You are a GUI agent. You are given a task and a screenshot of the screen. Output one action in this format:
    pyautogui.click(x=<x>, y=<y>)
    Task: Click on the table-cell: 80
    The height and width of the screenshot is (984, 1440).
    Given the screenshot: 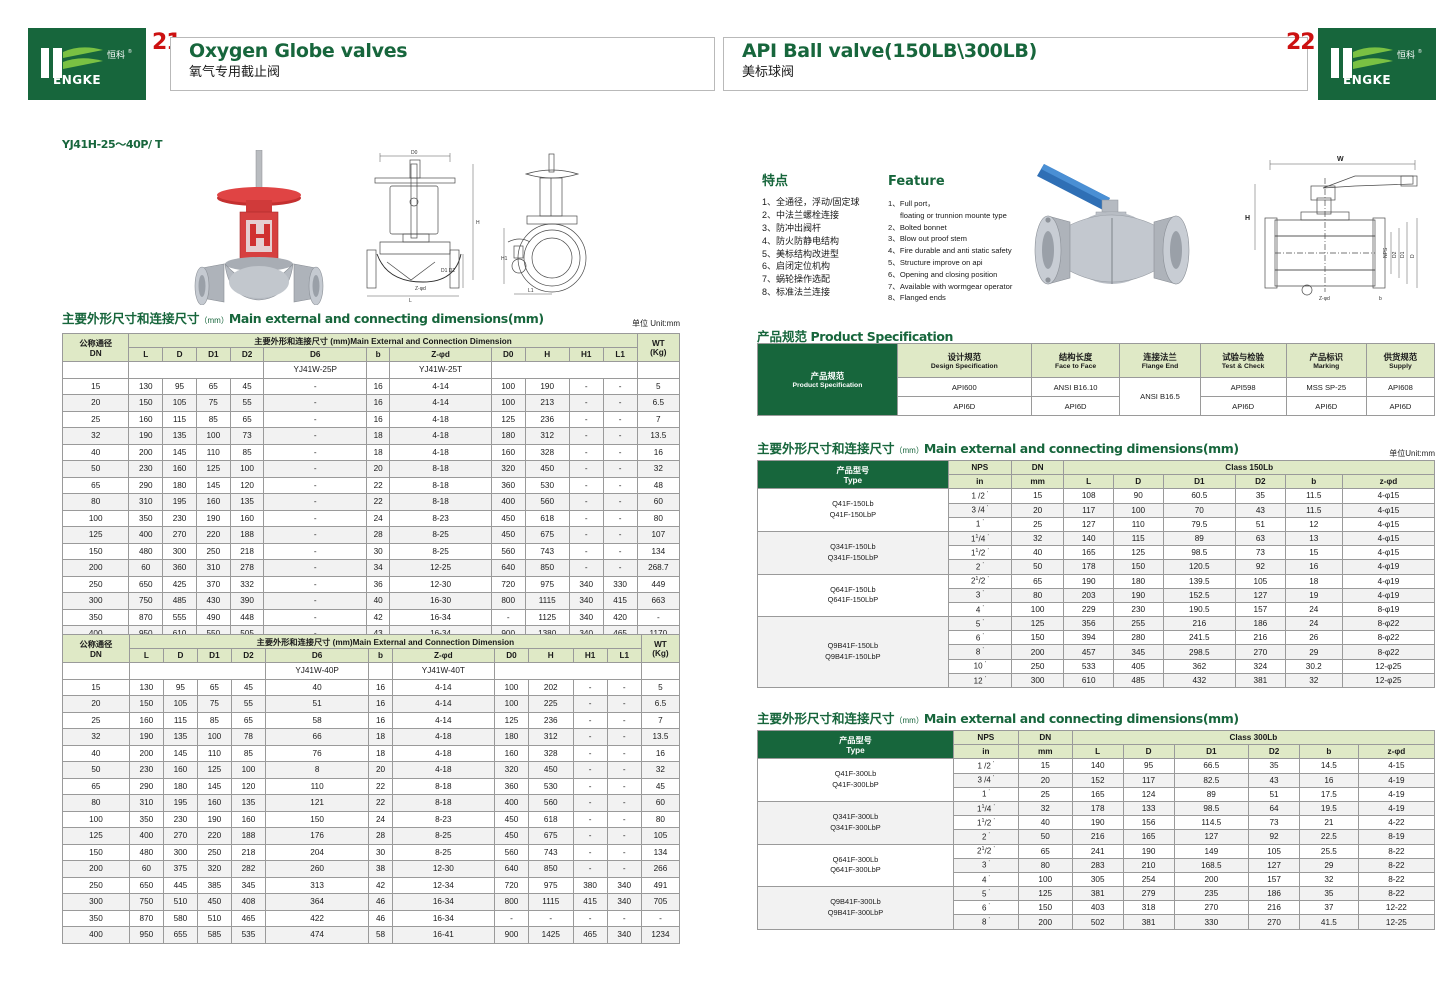 What is the action you would take?
    pyautogui.click(x=660, y=819)
    